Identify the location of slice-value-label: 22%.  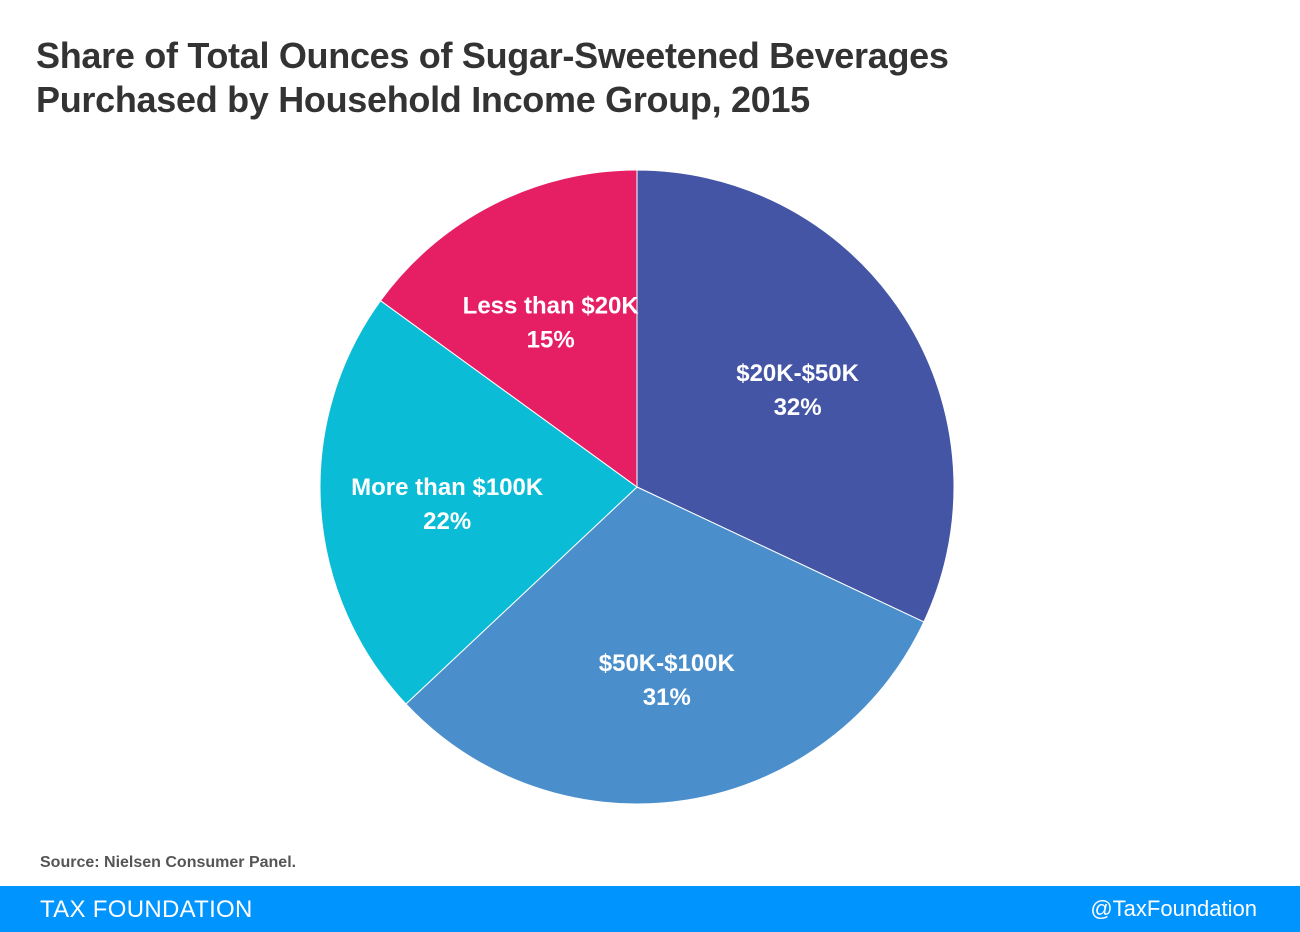
(447, 521).